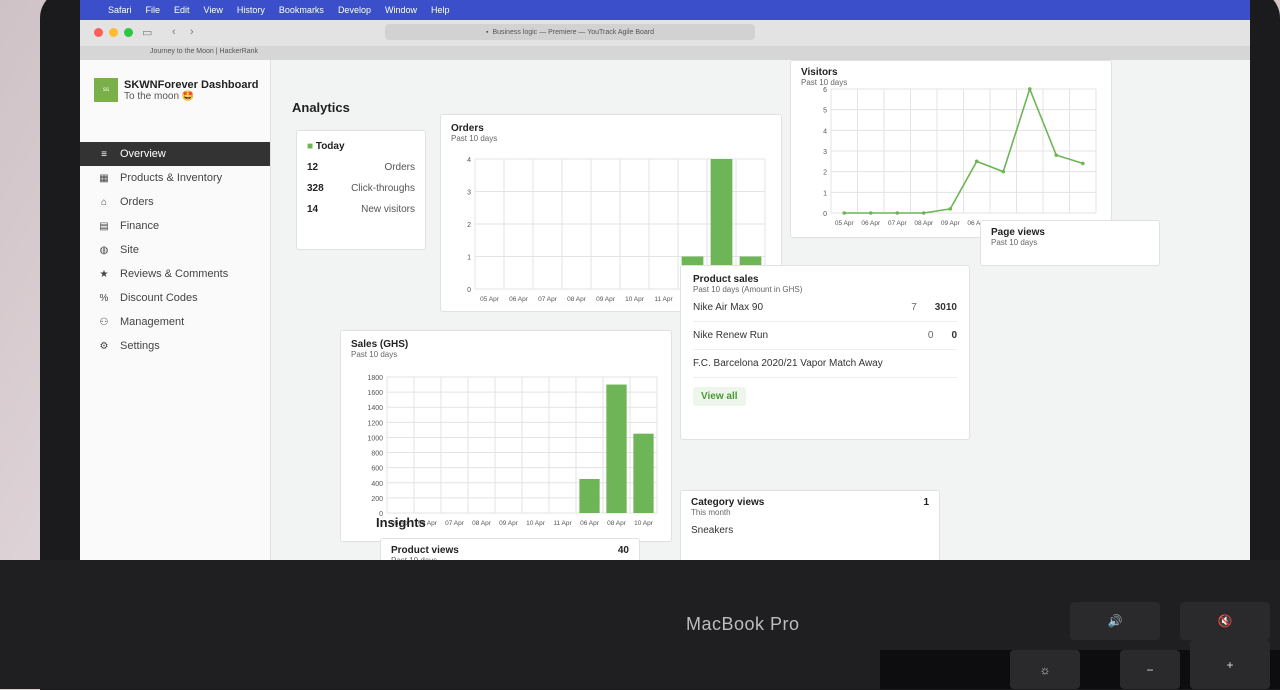 The width and height of the screenshot is (1280, 690). Describe the element at coordinates (128, 32) in the screenshot. I see `zoom-window-button` at that location.